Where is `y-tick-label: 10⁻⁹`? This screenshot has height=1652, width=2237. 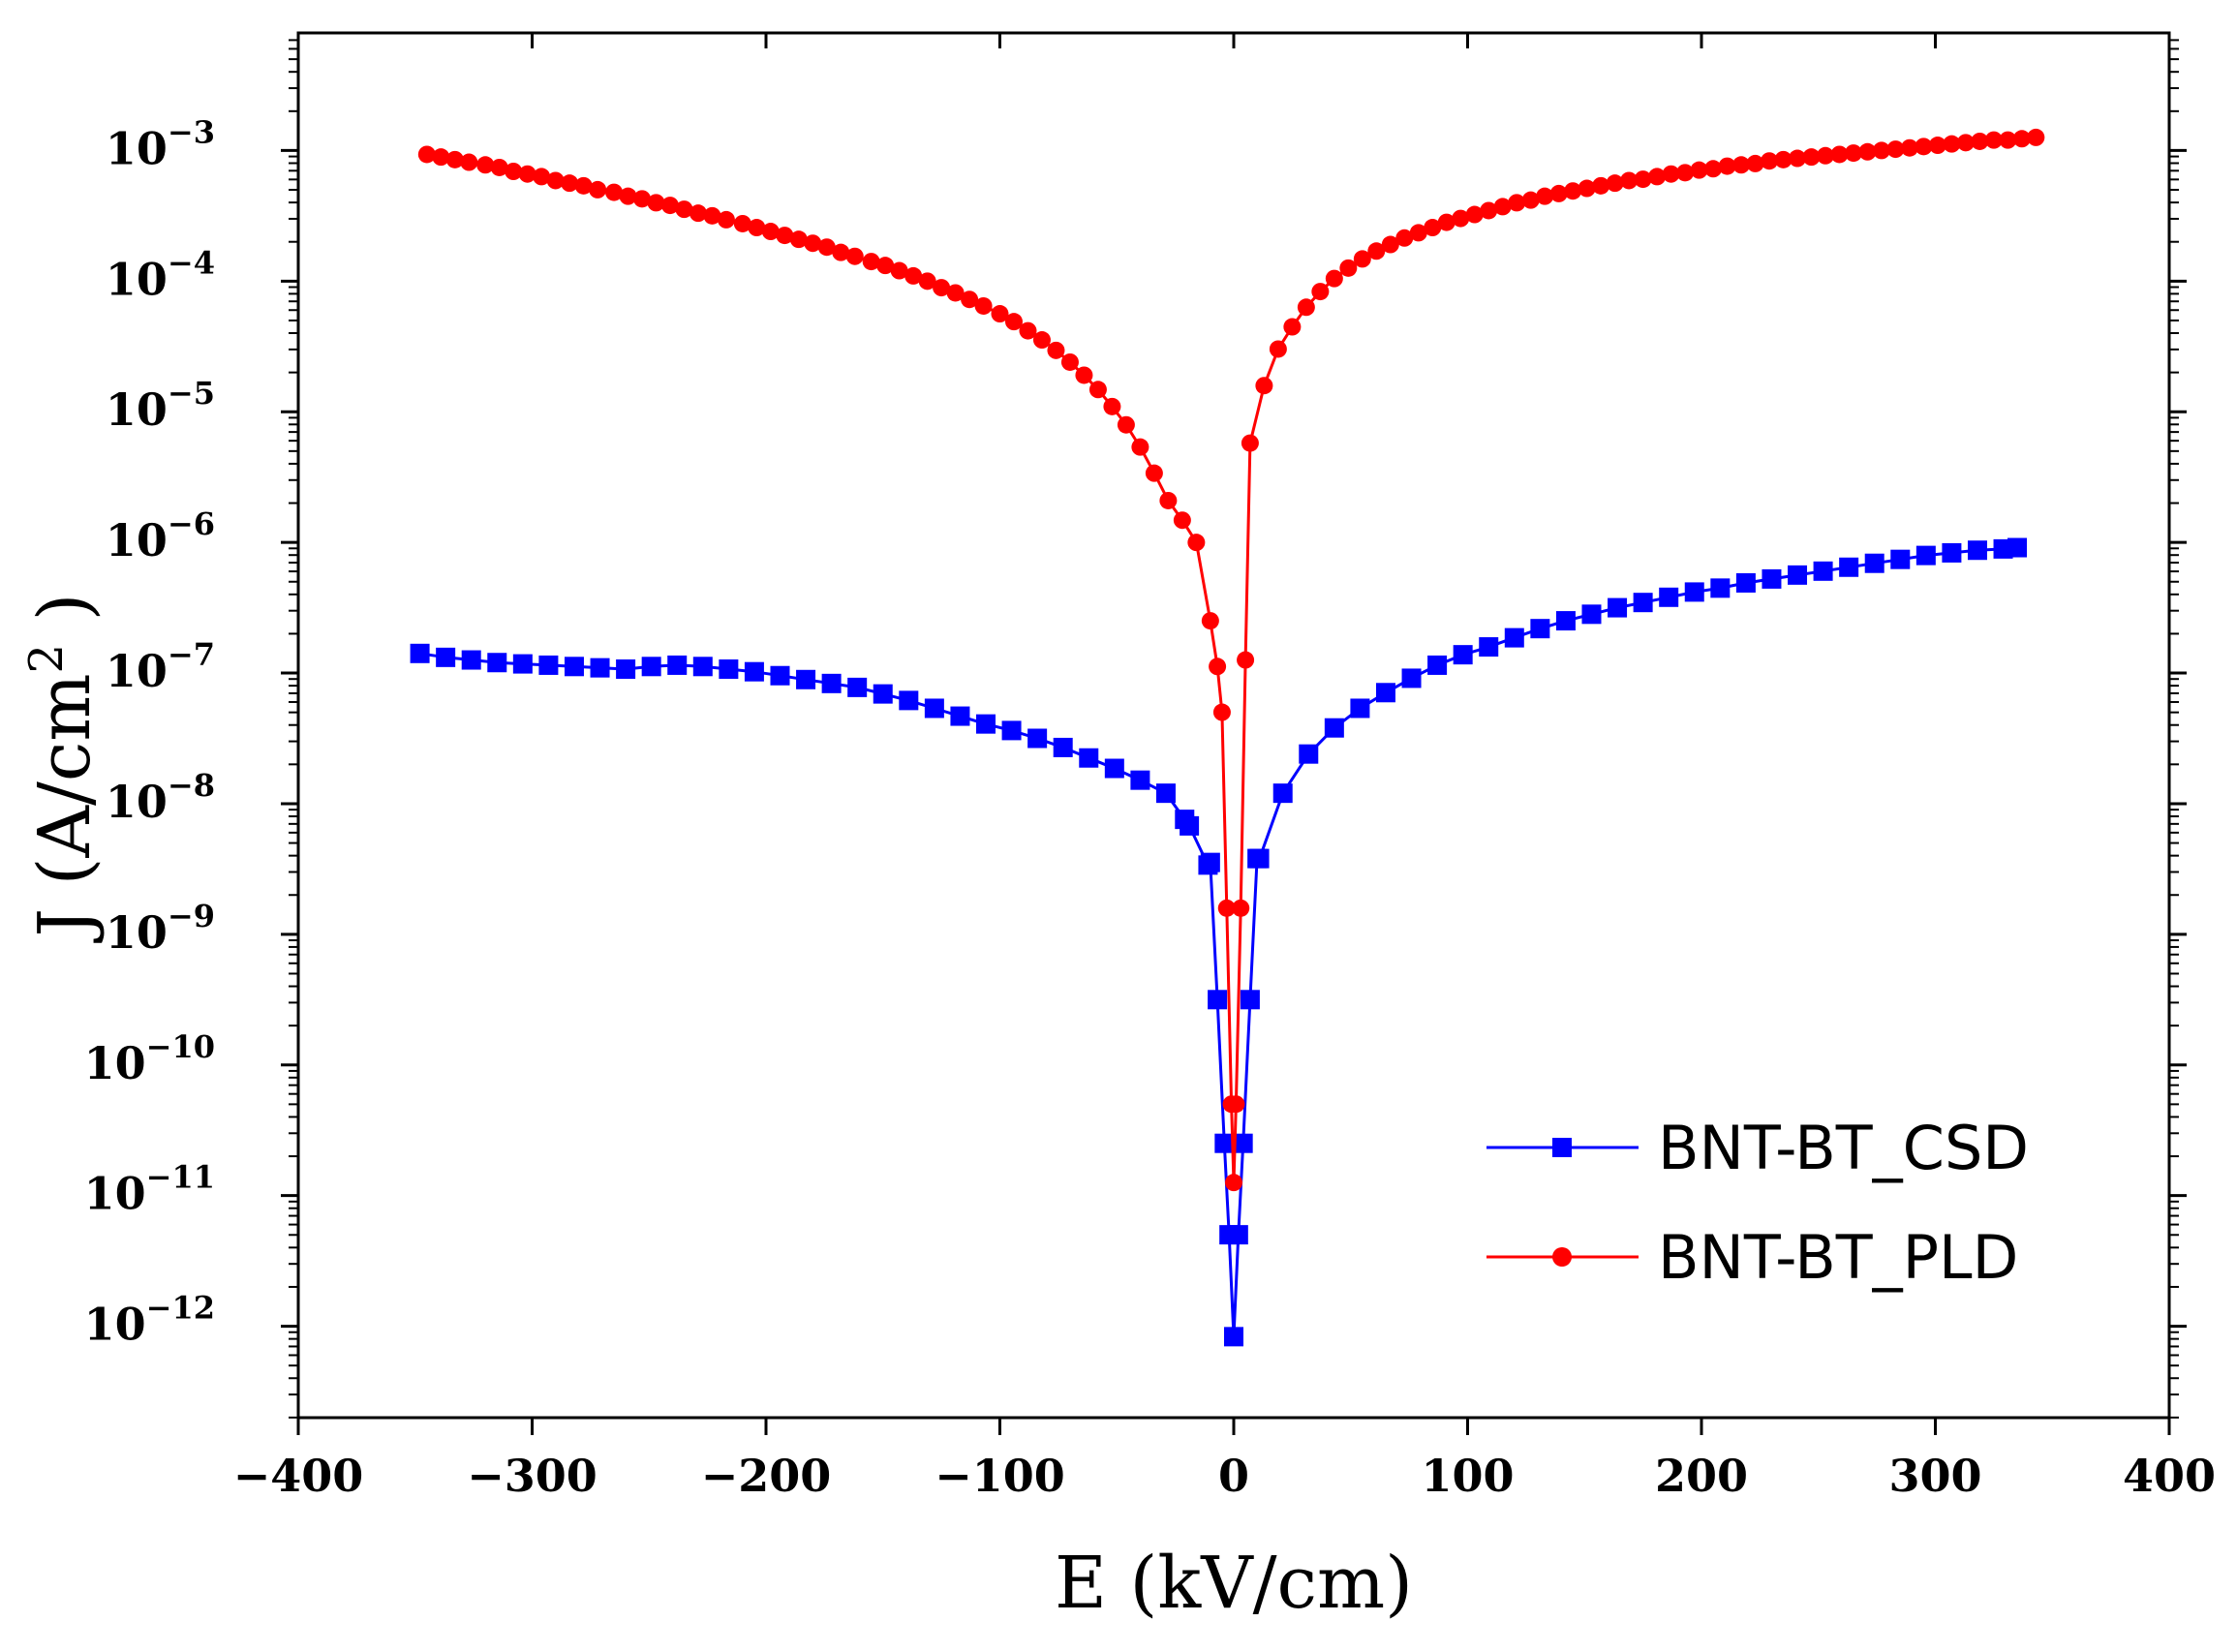 y-tick-label: 10⁻⁹ is located at coordinates (160, 928).